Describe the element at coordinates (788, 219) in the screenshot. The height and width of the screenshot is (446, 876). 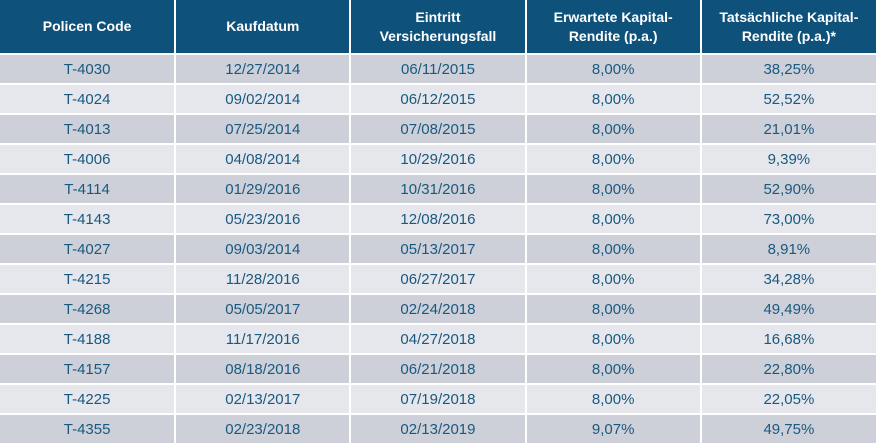
I see `cell-tatsaechliche-kapital-rendite: 73,00%` at that location.